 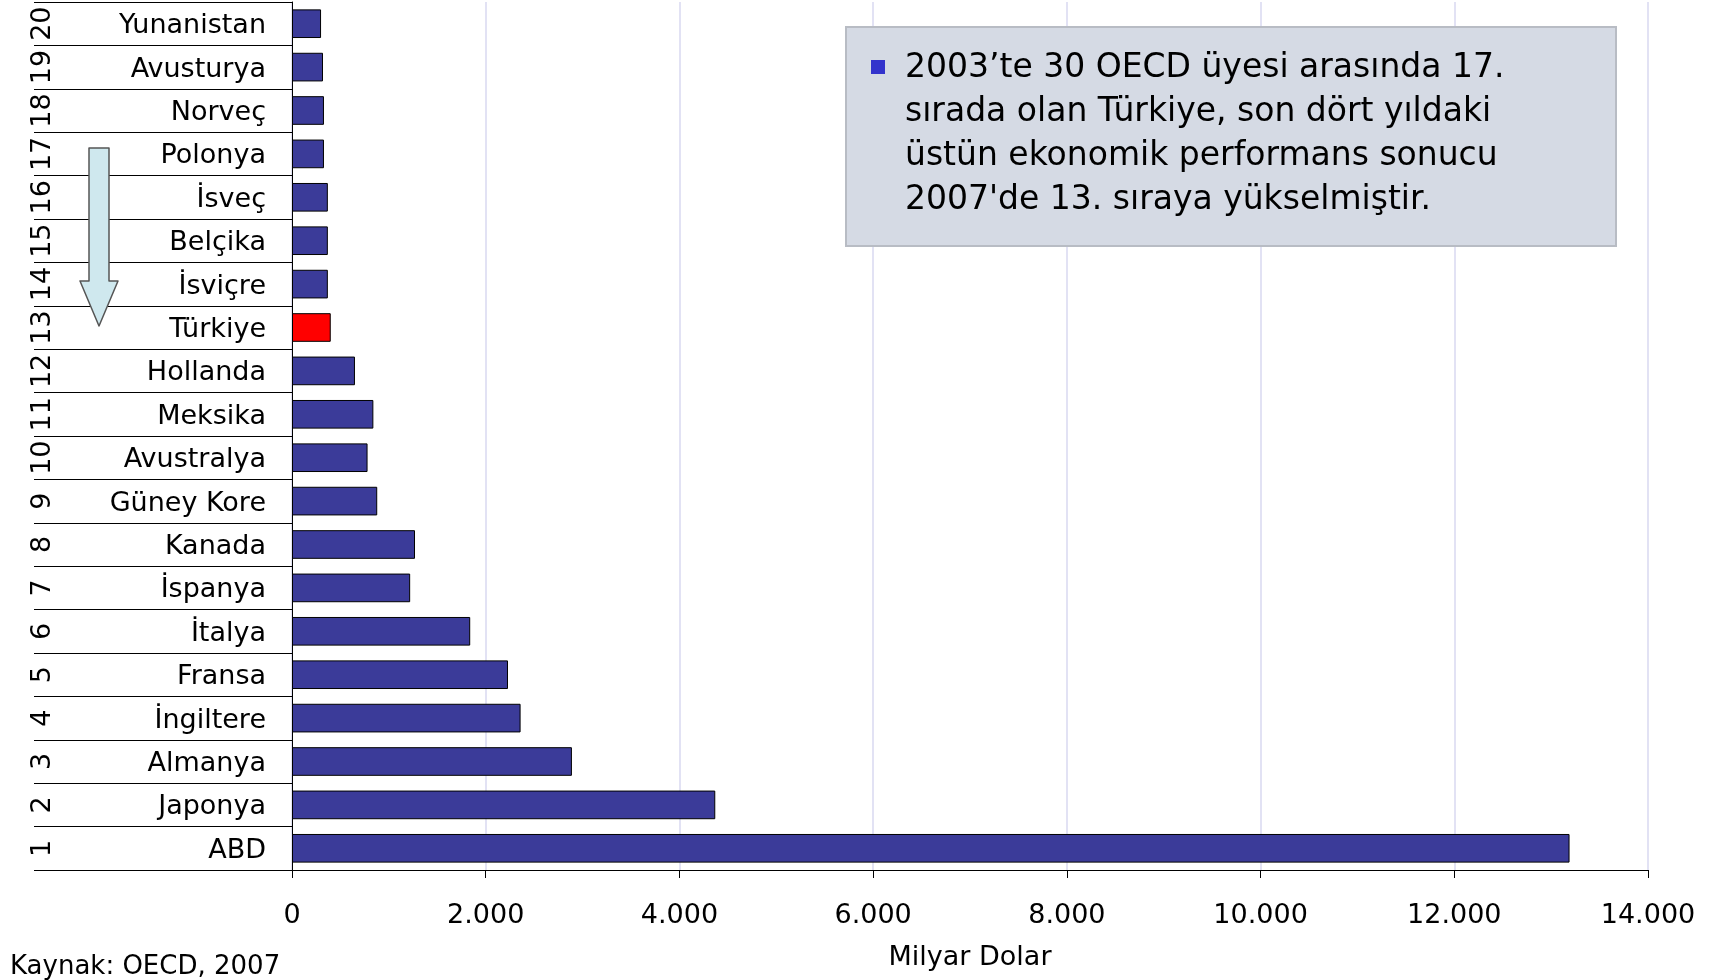 I want to click on x-tick-label: 8.000, so click(x=1067, y=913).